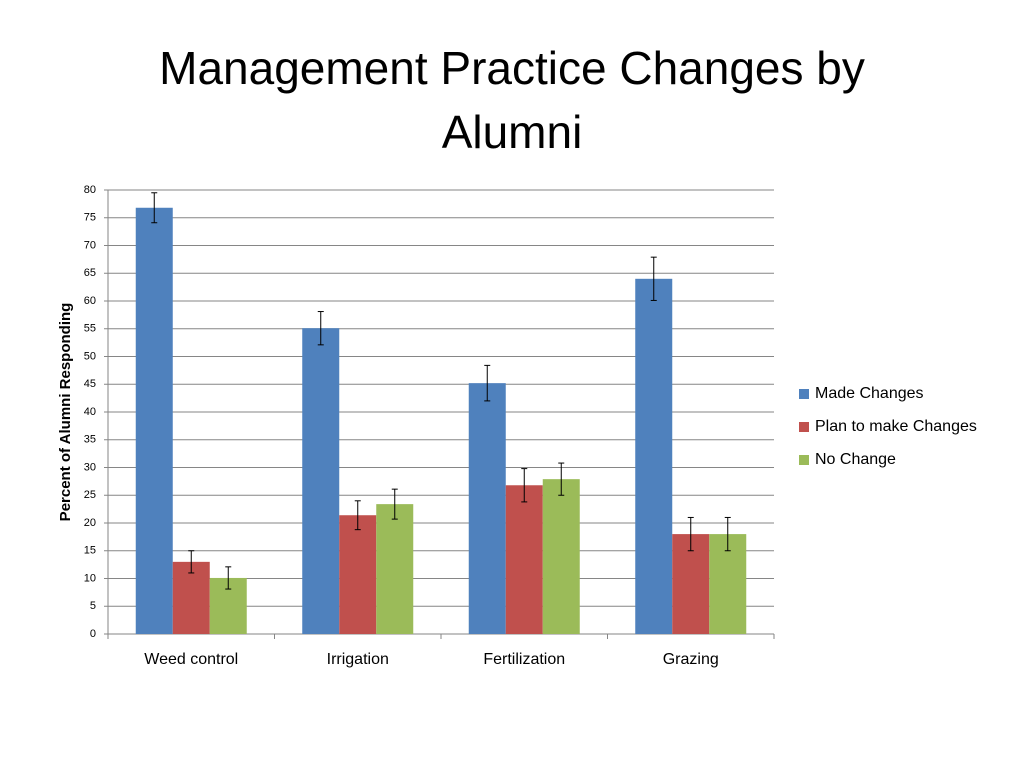 This screenshot has height=768, width=1024. Describe the element at coordinates (90, 218) in the screenshot. I see `y-tick-label: 75` at that location.